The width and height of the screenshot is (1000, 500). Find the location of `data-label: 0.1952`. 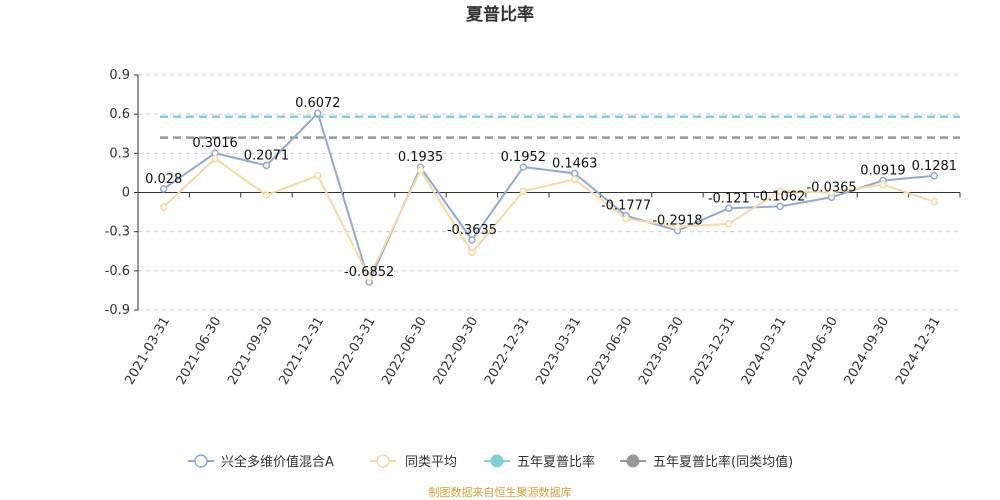

data-label: 0.1952 is located at coordinates (524, 157).